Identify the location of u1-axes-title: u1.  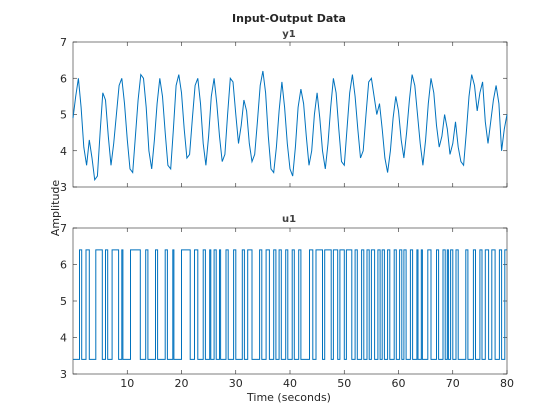
(289, 219).